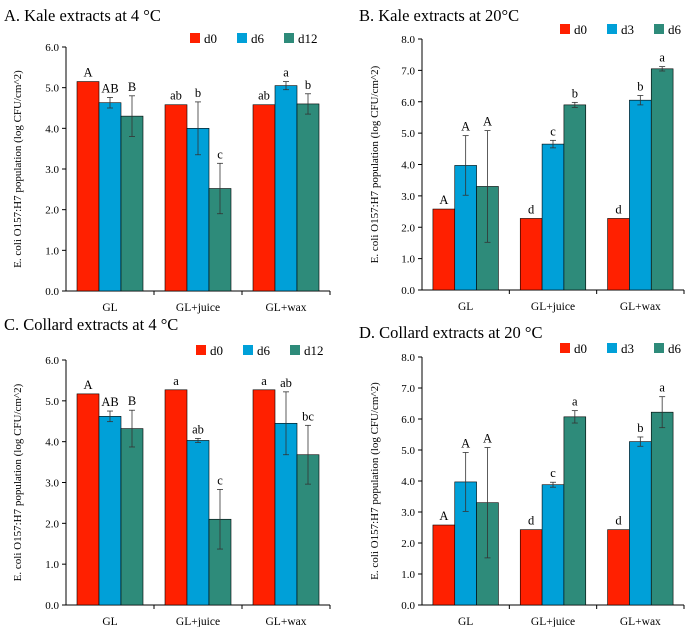 The width and height of the screenshot is (689, 627). I want to click on panel-a-significance-label: a, so click(286, 73).